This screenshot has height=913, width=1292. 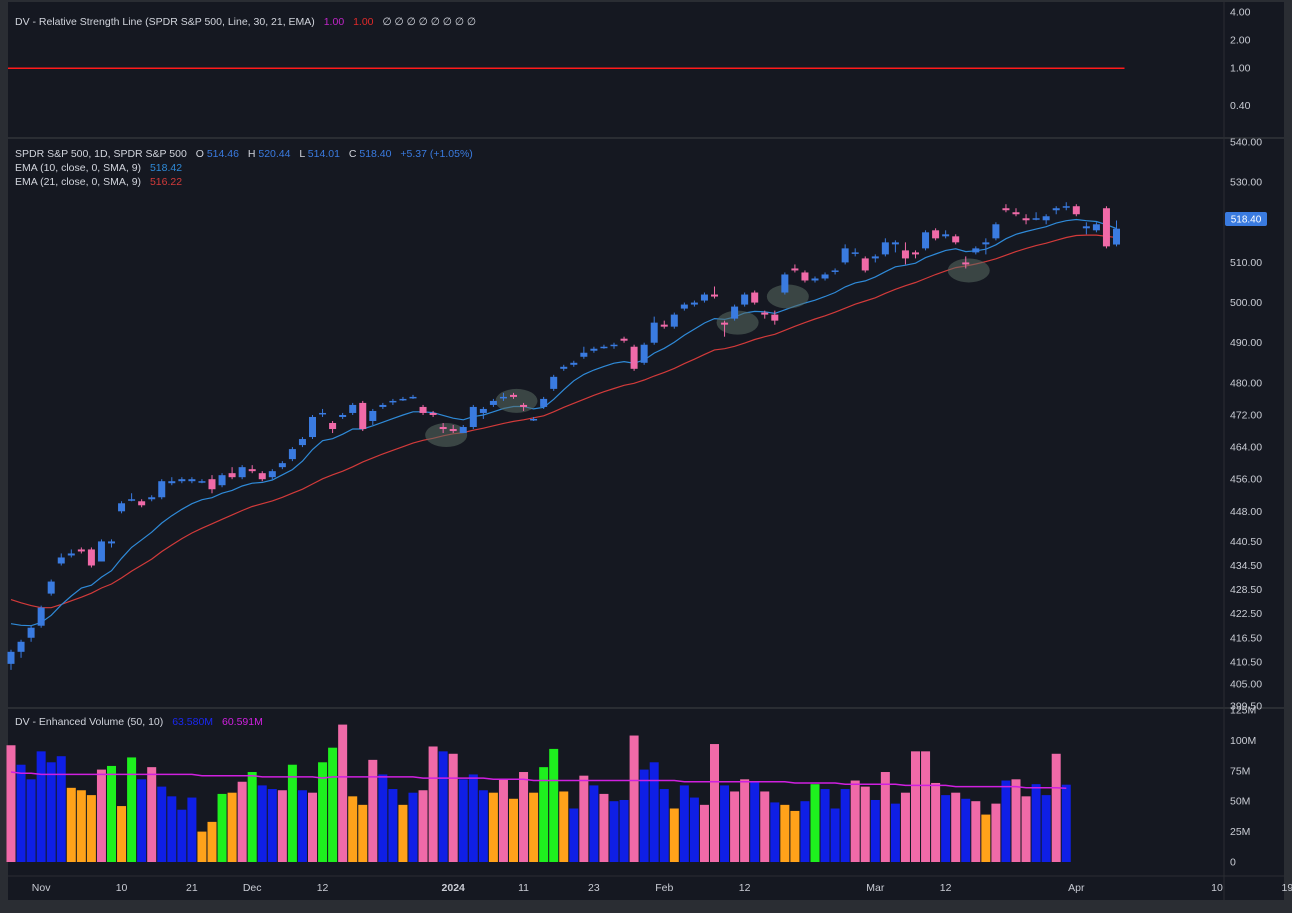 I want to click on ema21-legend: EMA (21, close, 0, SMA, 9) 516.22, so click(x=98, y=182).